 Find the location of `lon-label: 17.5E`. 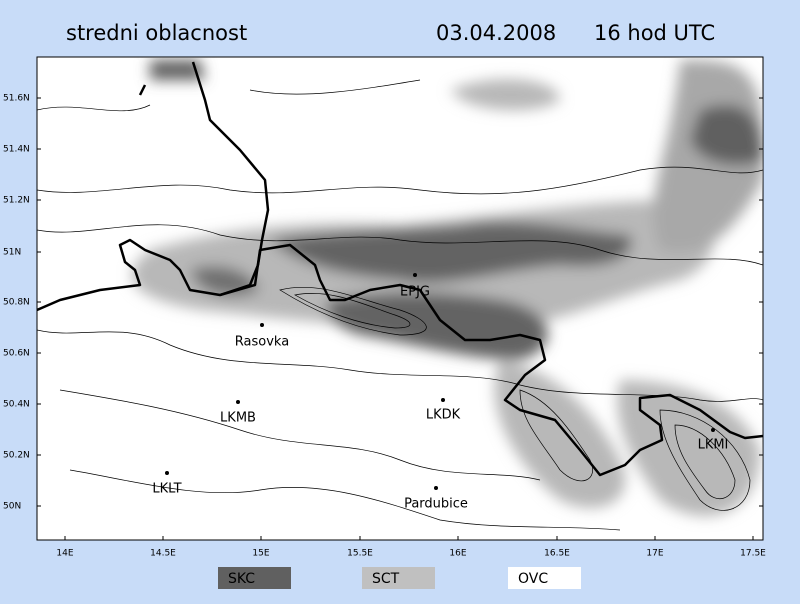

lon-label: 17.5E is located at coordinates (753, 554).